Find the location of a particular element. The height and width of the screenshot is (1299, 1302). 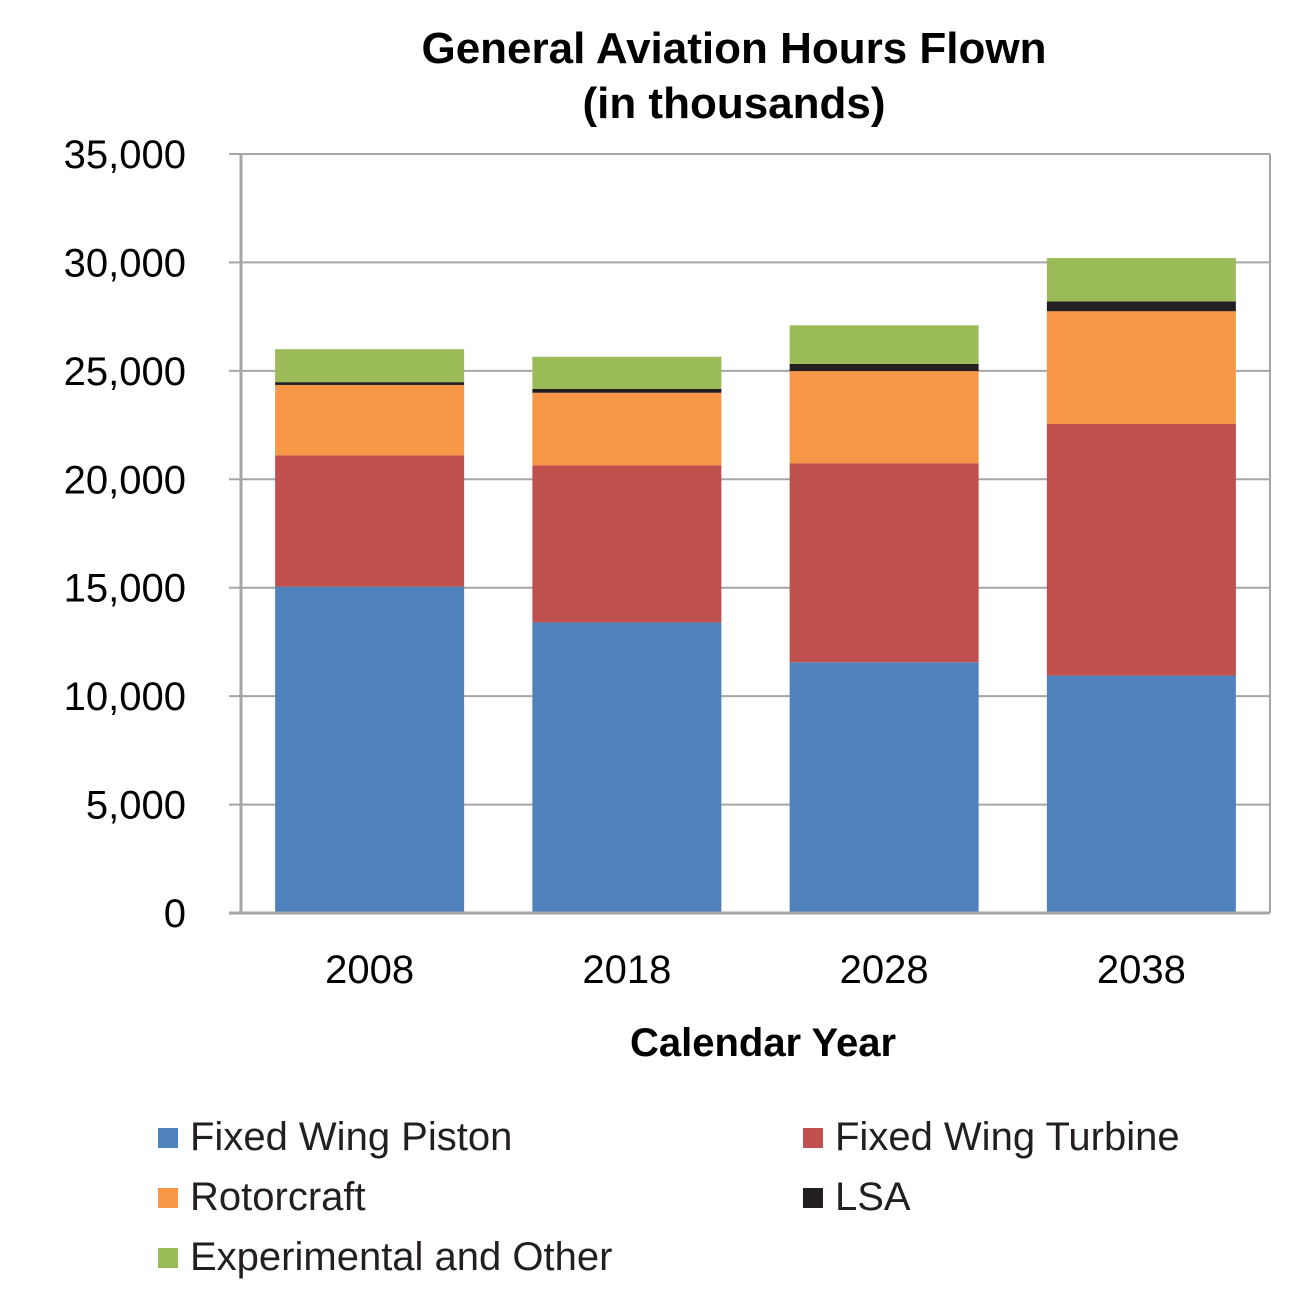

legend-item-fixed-wing-piston: Fixed Wing Piston is located at coordinates (335, 1137).